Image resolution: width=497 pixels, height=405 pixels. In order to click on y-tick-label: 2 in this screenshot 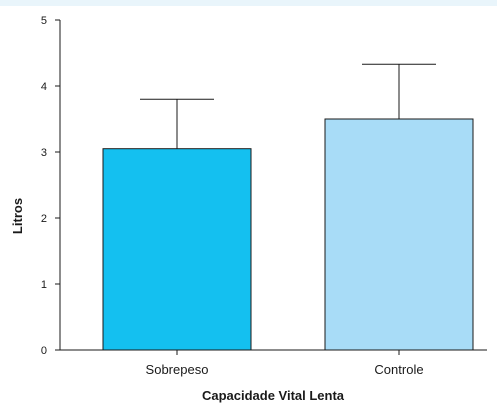, I will do `click(44, 219)`.